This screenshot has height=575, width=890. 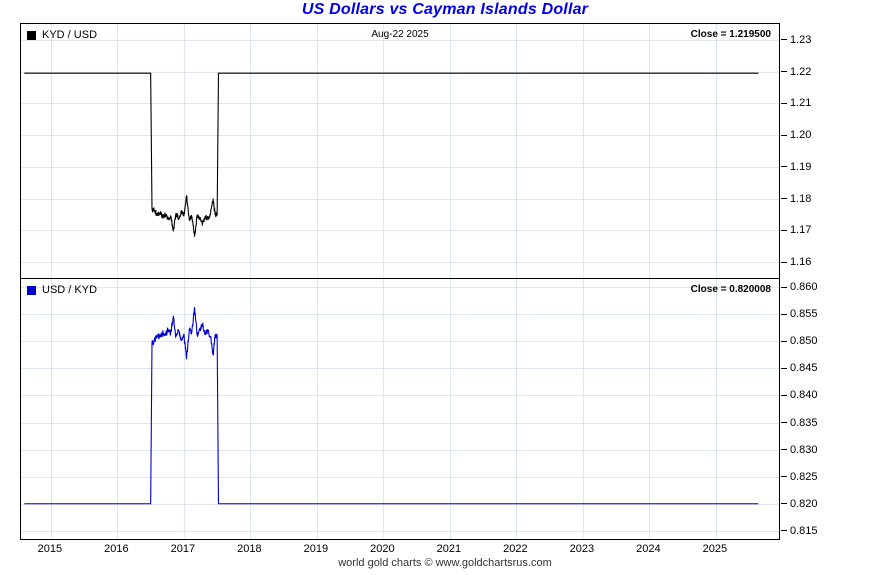 What do you see at coordinates (50, 549) in the screenshot?
I see `x-axis-tick-label: 2015` at bounding box center [50, 549].